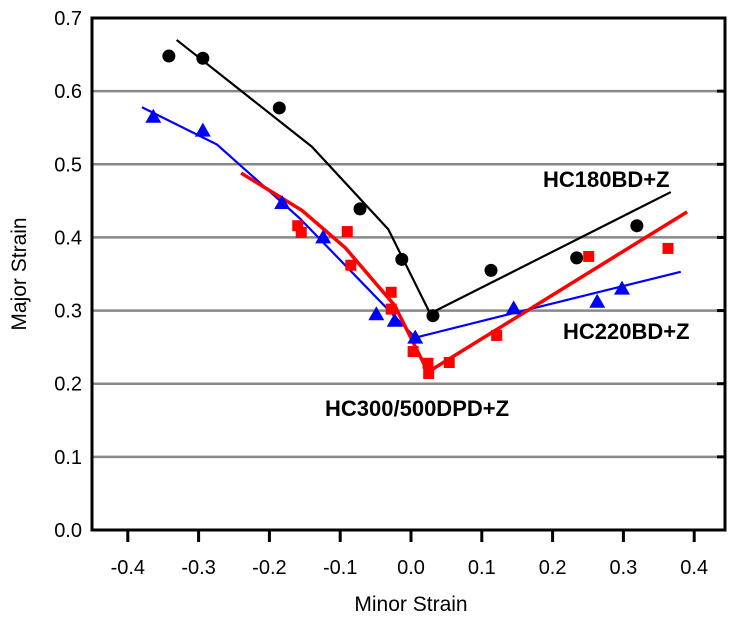 The height and width of the screenshot is (622, 734). I want to click on x-tick-label: 0.4, so click(694, 568).